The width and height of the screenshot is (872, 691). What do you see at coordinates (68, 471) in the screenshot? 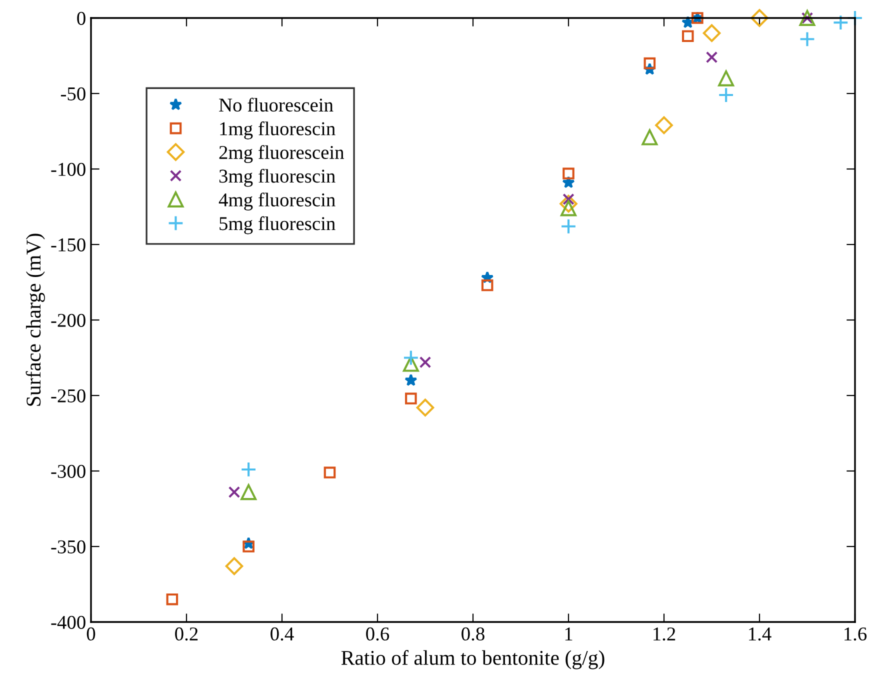
I see `y-tick-label: -300` at bounding box center [68, 471].